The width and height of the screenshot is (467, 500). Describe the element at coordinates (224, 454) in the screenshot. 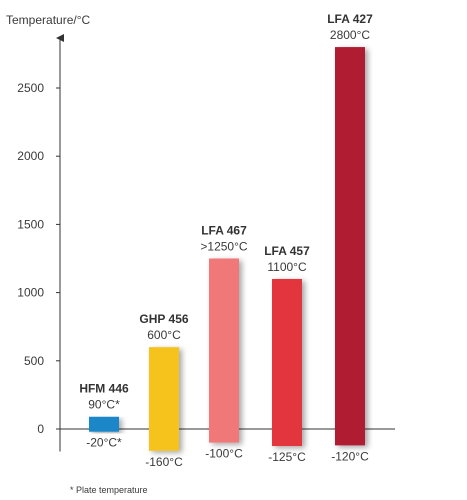

I see `bar-min-label: -100°C` at that location.